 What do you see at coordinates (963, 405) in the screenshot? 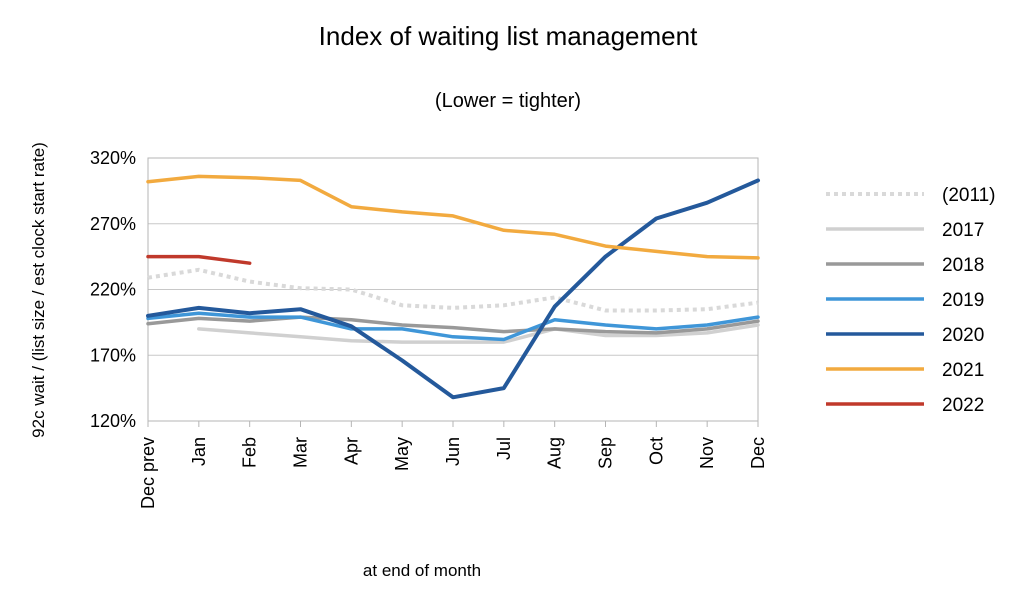
I see `legend-label: 2022` at bounding box center [963, 405].